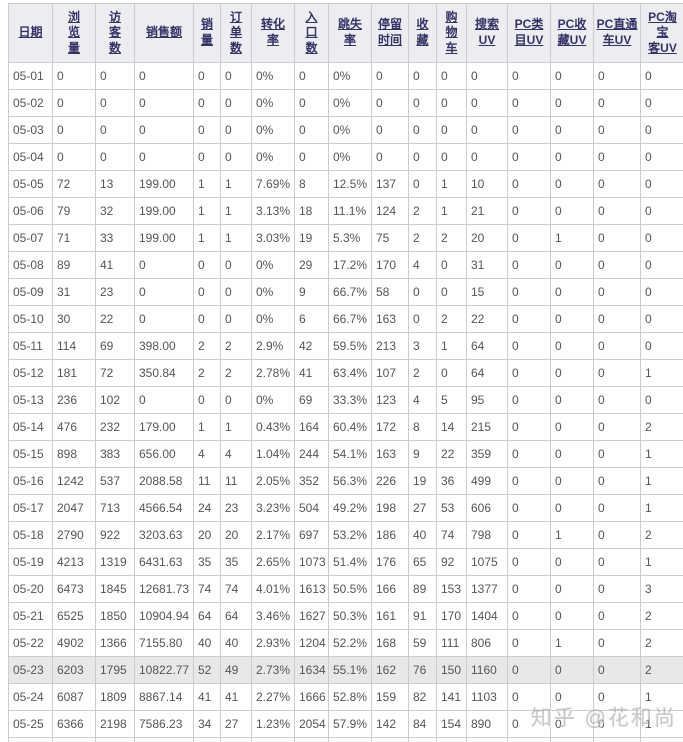 The image size is (683, 742). I want to click on cell: 1366, so click(115, 643).